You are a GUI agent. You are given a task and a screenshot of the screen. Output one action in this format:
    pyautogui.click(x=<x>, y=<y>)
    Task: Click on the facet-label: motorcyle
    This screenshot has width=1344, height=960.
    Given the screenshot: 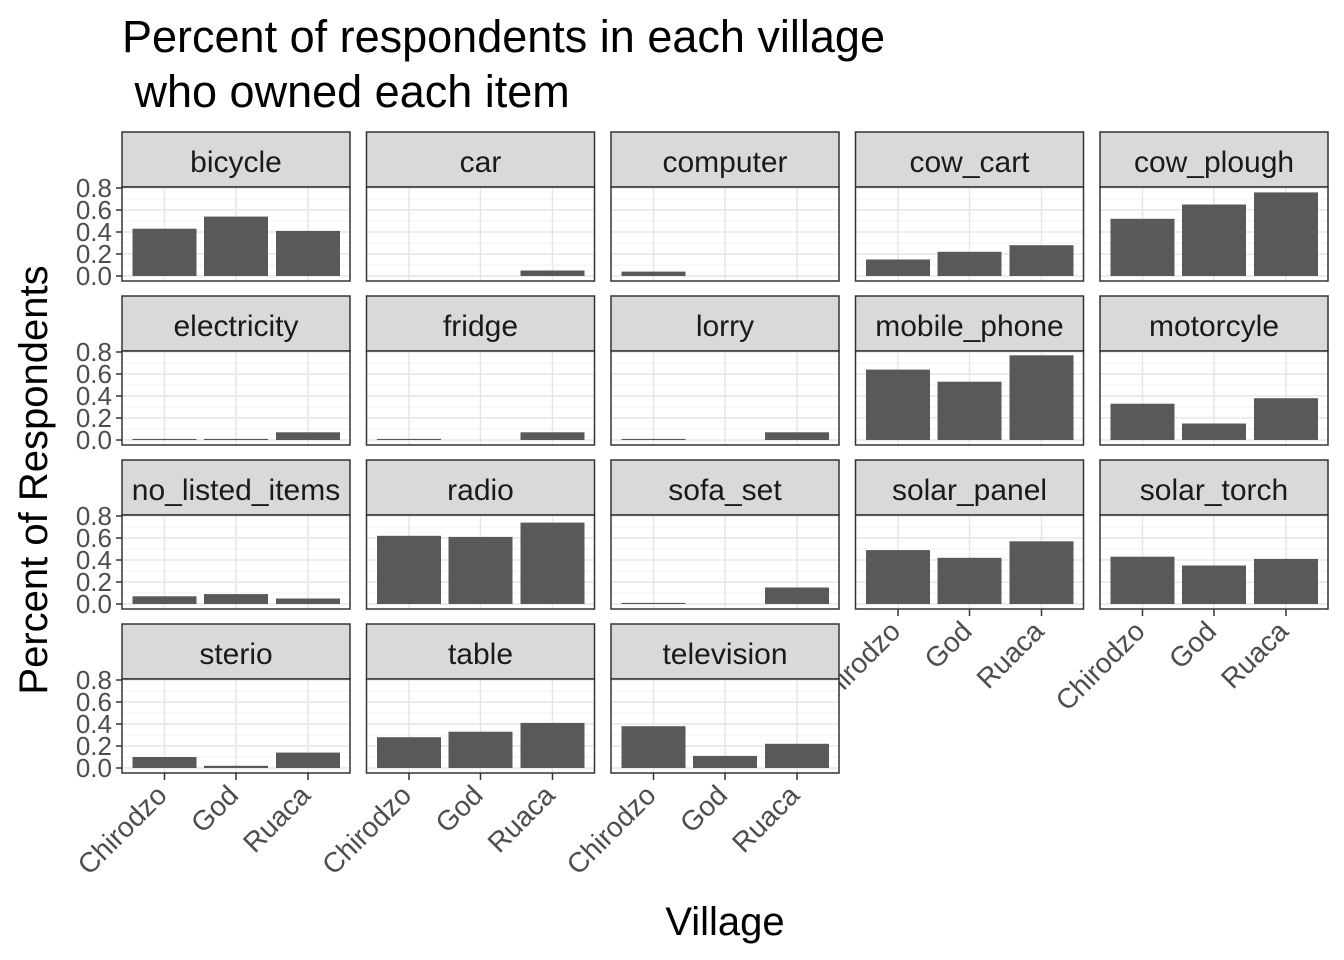 What is the action you would take?
    pyautogui.click(x=1214, y=326)
    